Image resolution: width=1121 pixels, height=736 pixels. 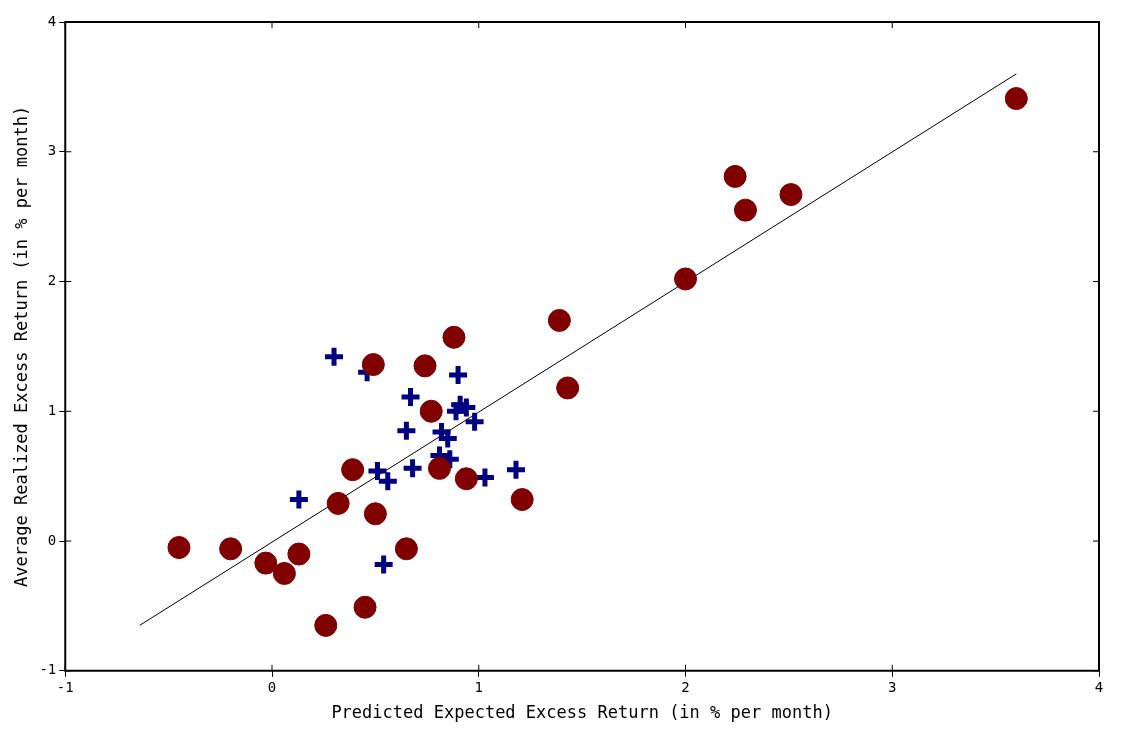 I want to click on x-tick-label: 4, so click(x=1099, y=686).